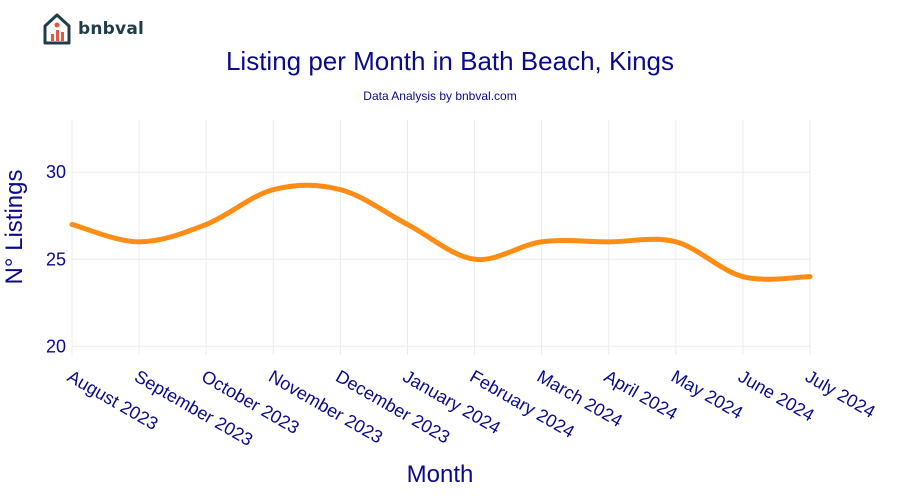 This screenshot has width=900, height=500. I want to click on y-tick-label: 25, so click(56, 259).